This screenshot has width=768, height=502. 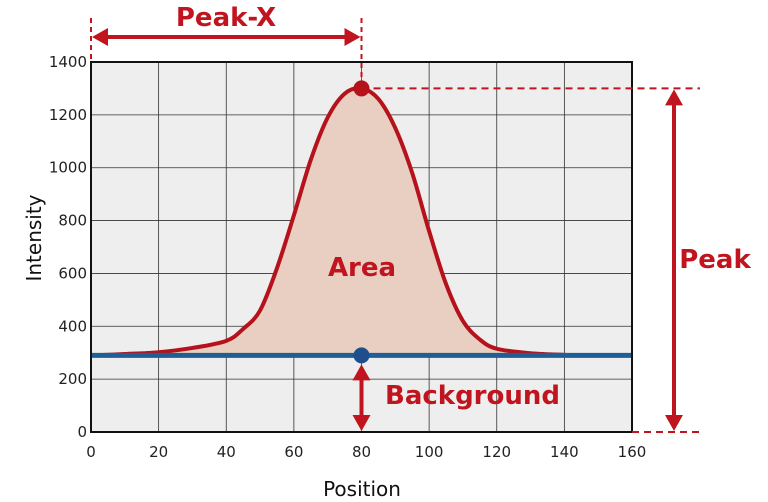 What do you see at coordinates (68, 62) in the screenshot?
I see `y-tick-label: 1400` at bounding box center [68, 62].